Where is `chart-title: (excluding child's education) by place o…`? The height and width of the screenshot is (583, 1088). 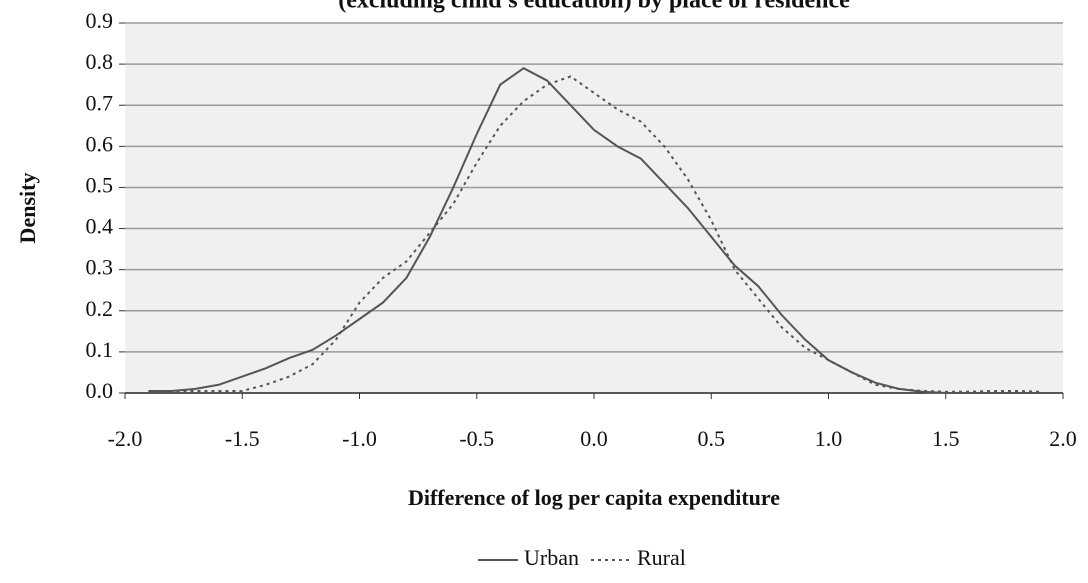
chart-title: (excluding child's education) by place o… is located at coordinates (594, 7).